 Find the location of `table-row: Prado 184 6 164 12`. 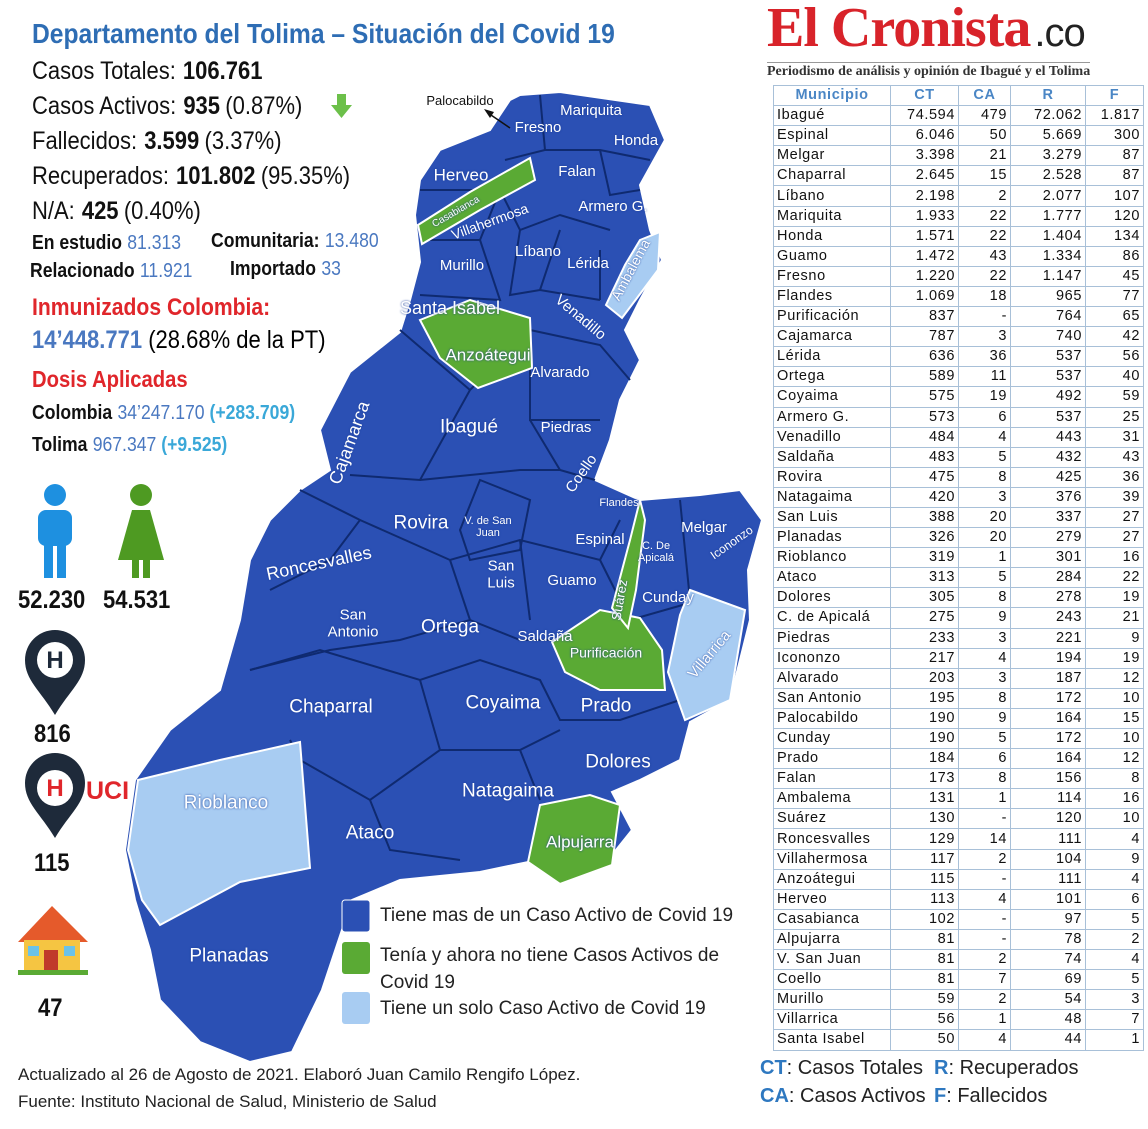

table-row: Prado 184 6 164 12 is located at coordinates (958, 759).